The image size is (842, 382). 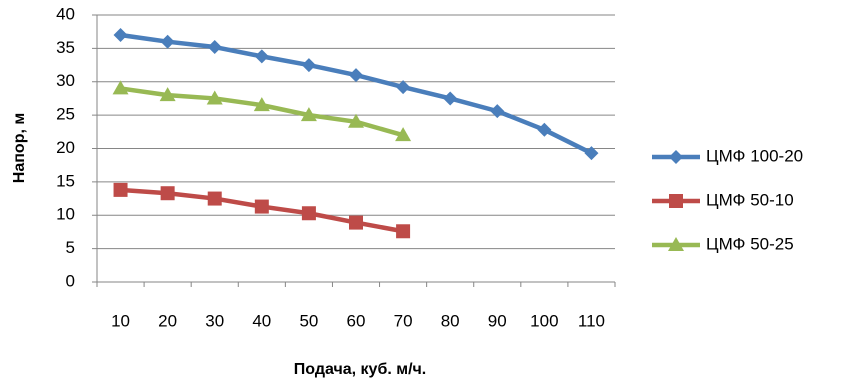 I want to click on y-tick-label: 30, so click(x=65, y=80).